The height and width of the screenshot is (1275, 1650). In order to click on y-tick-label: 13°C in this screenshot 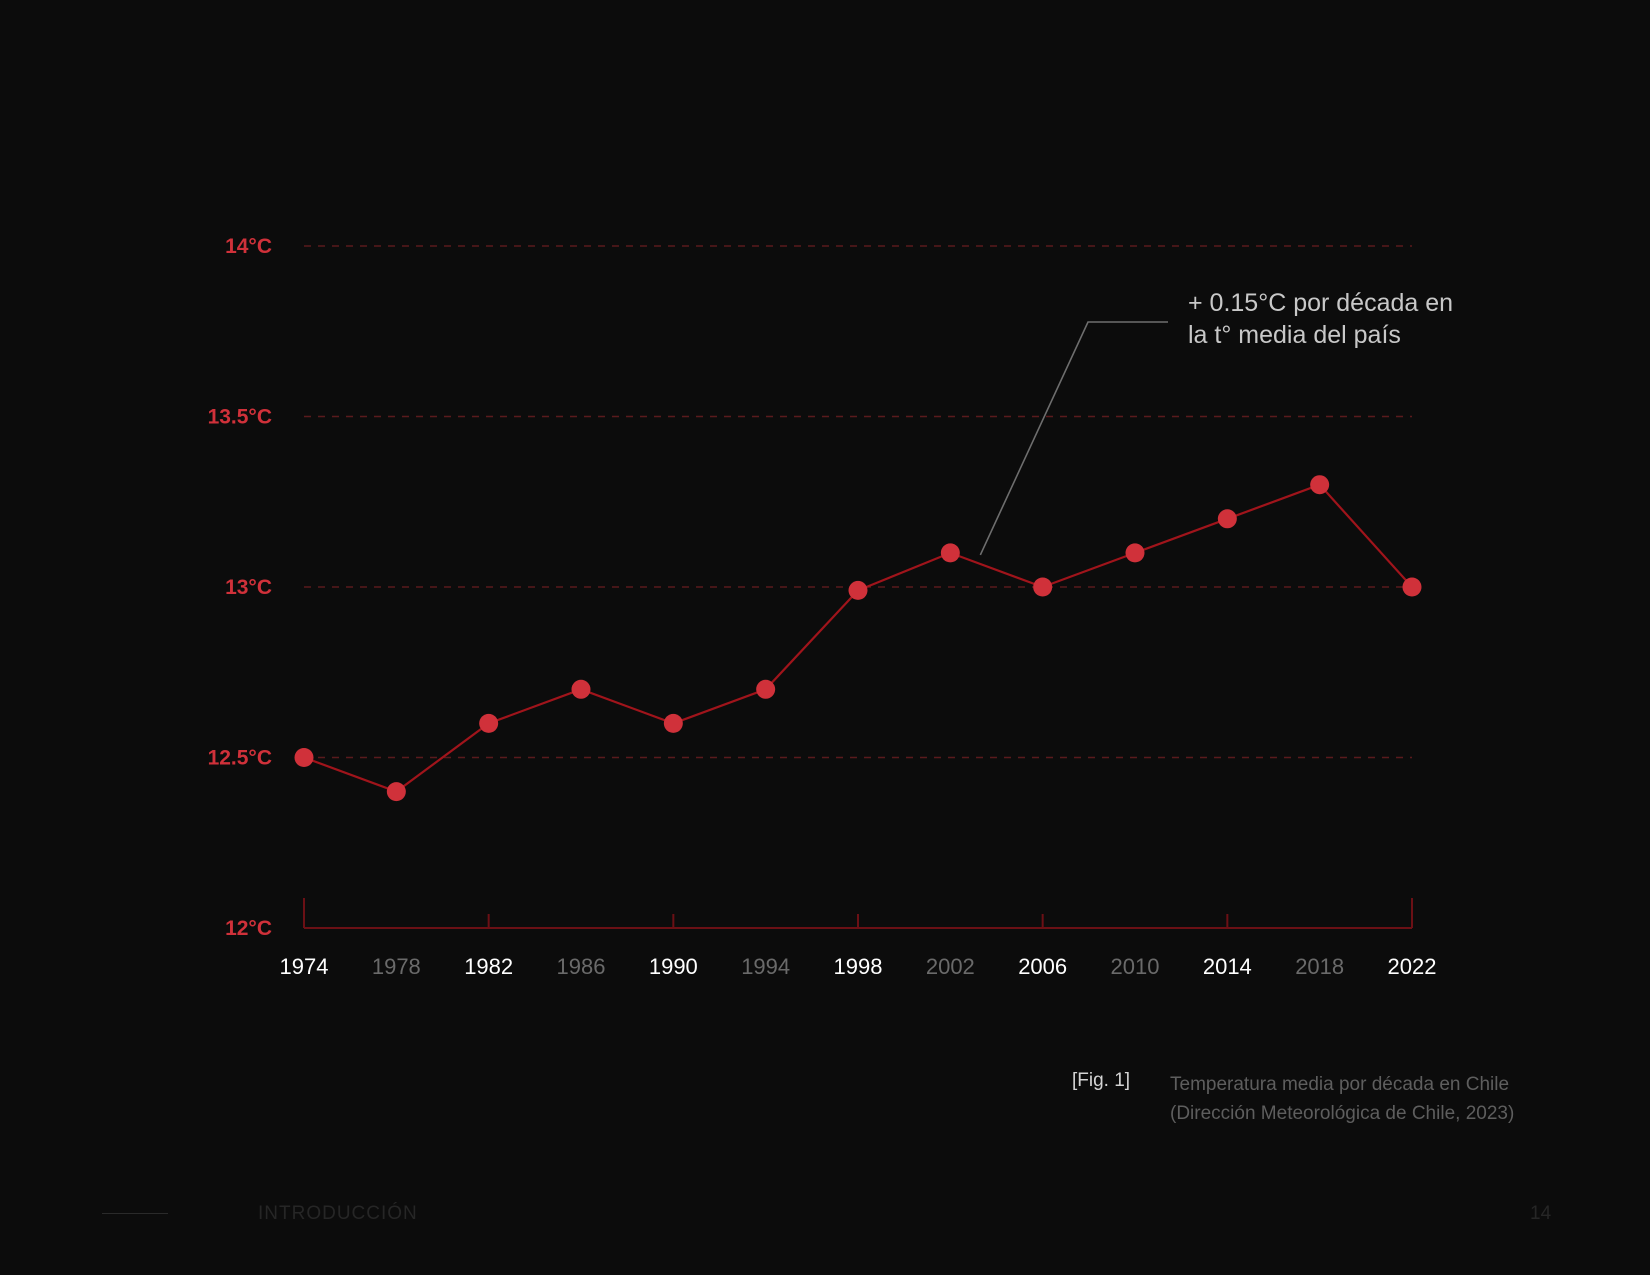, I will do `click(248, 587)`.